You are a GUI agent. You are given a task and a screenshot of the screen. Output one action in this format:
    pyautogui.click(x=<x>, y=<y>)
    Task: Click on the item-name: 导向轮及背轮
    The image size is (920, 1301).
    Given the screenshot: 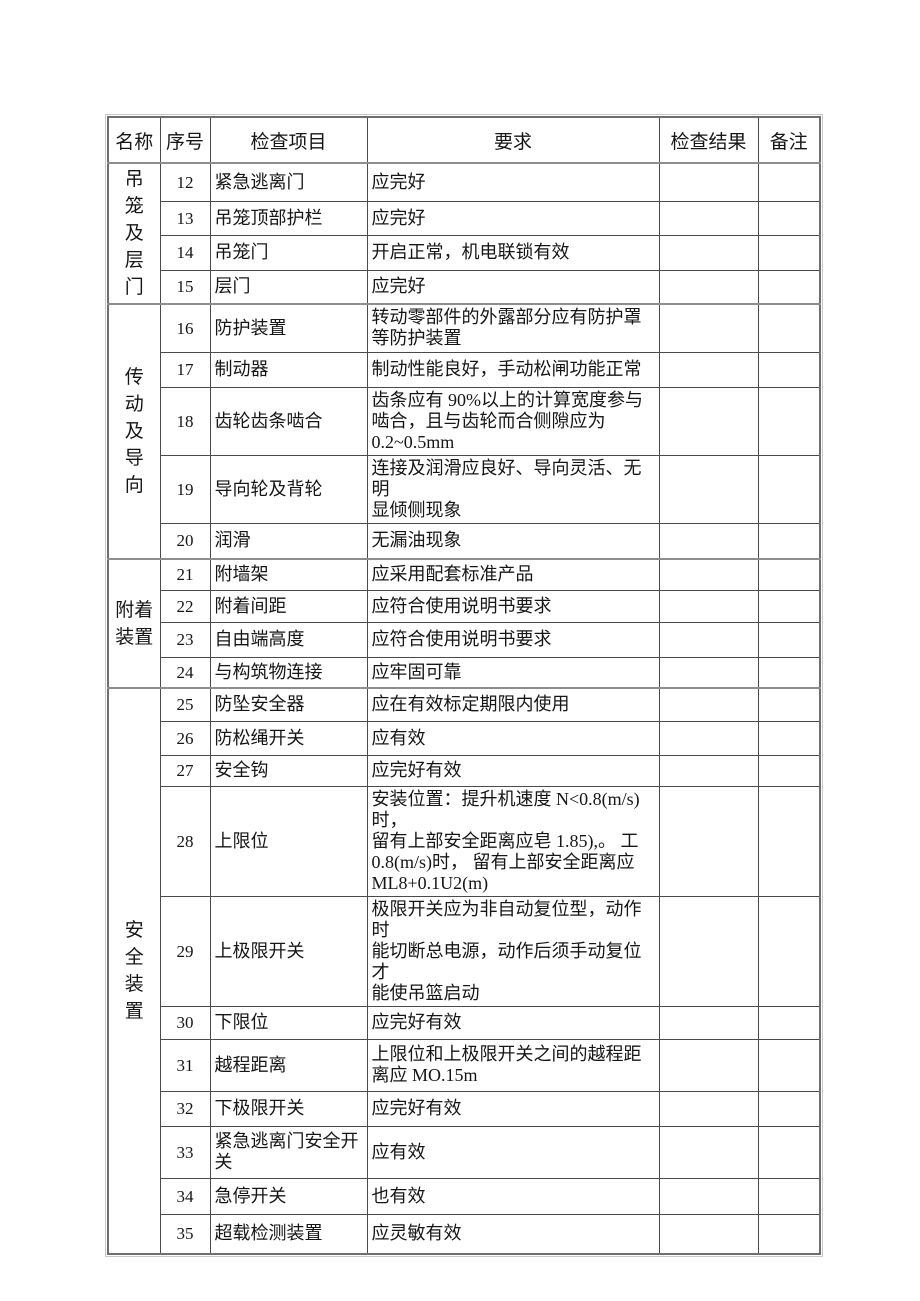 What is the action you would take?
    pyautogui.click(x=288, y=489)
    